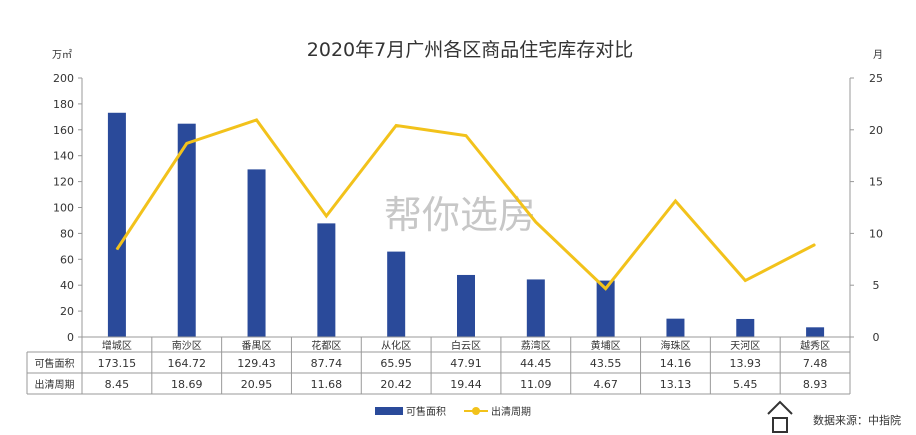 This screenshot has height=435, width=916. What do you see at coordinates (676, 363) in the screenshot?
I see `bar-value-label: 14.16` at bounding box center [676, 363].